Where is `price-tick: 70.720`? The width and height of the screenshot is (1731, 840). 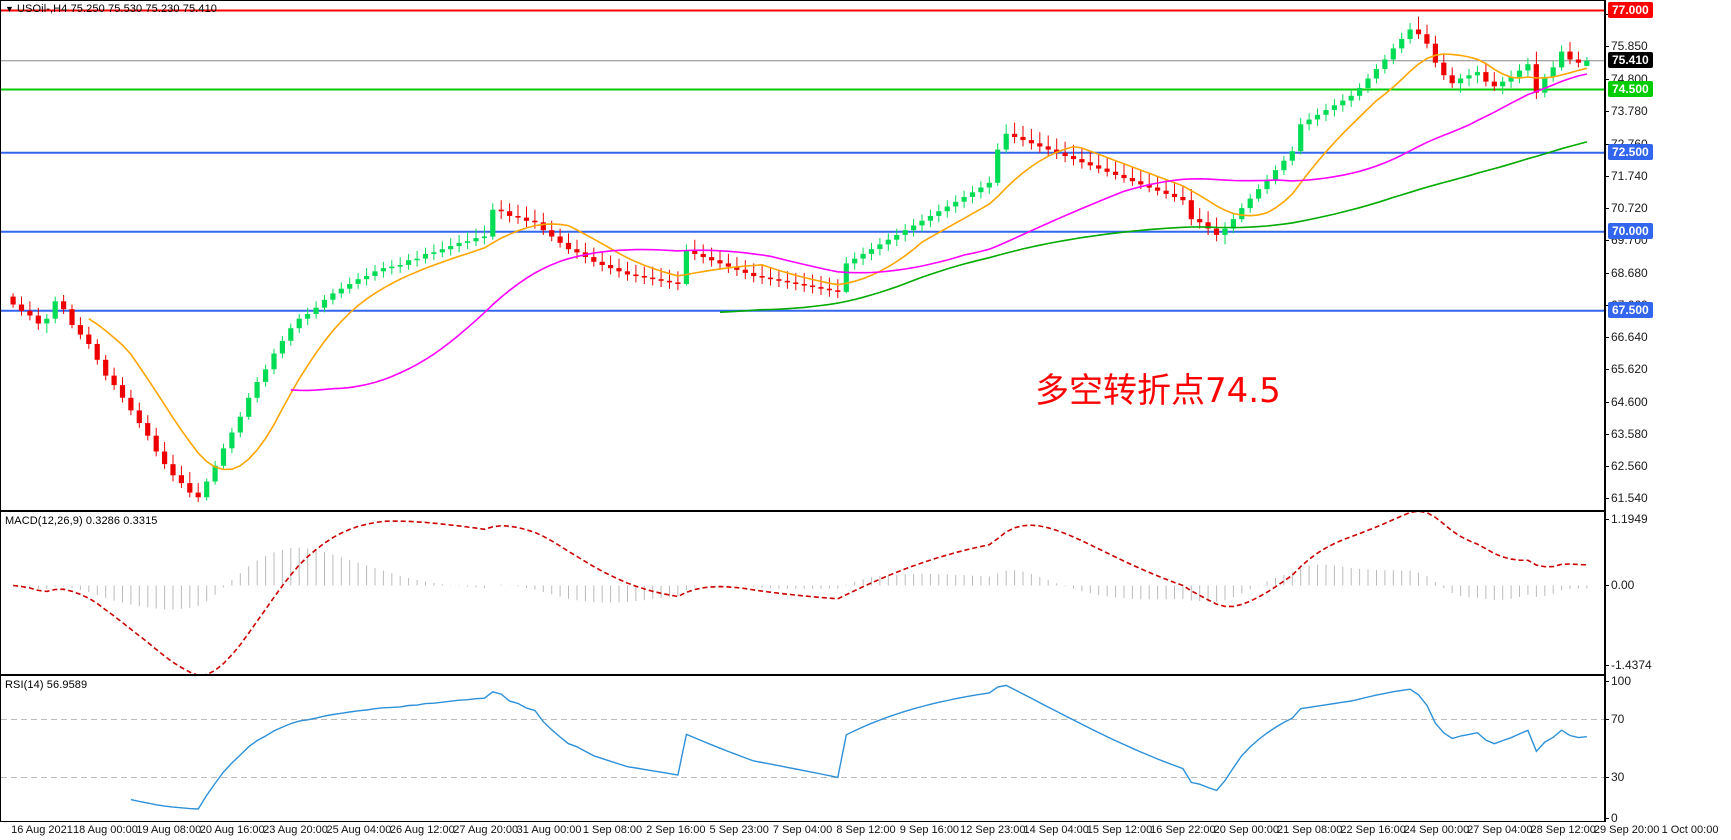 price-tick: 70.720 is located at coordinates (1626, 208).